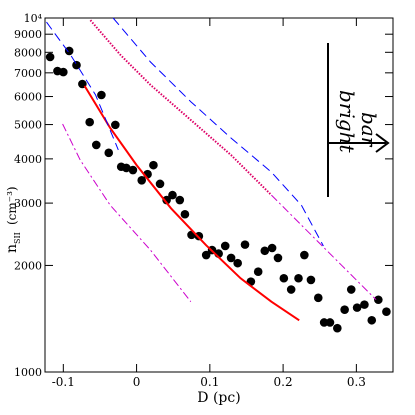  What do you see at coordinates (28, 159) in the screenshot?
I see `y-tick-label: 4000` at bounding box center [28, 159].